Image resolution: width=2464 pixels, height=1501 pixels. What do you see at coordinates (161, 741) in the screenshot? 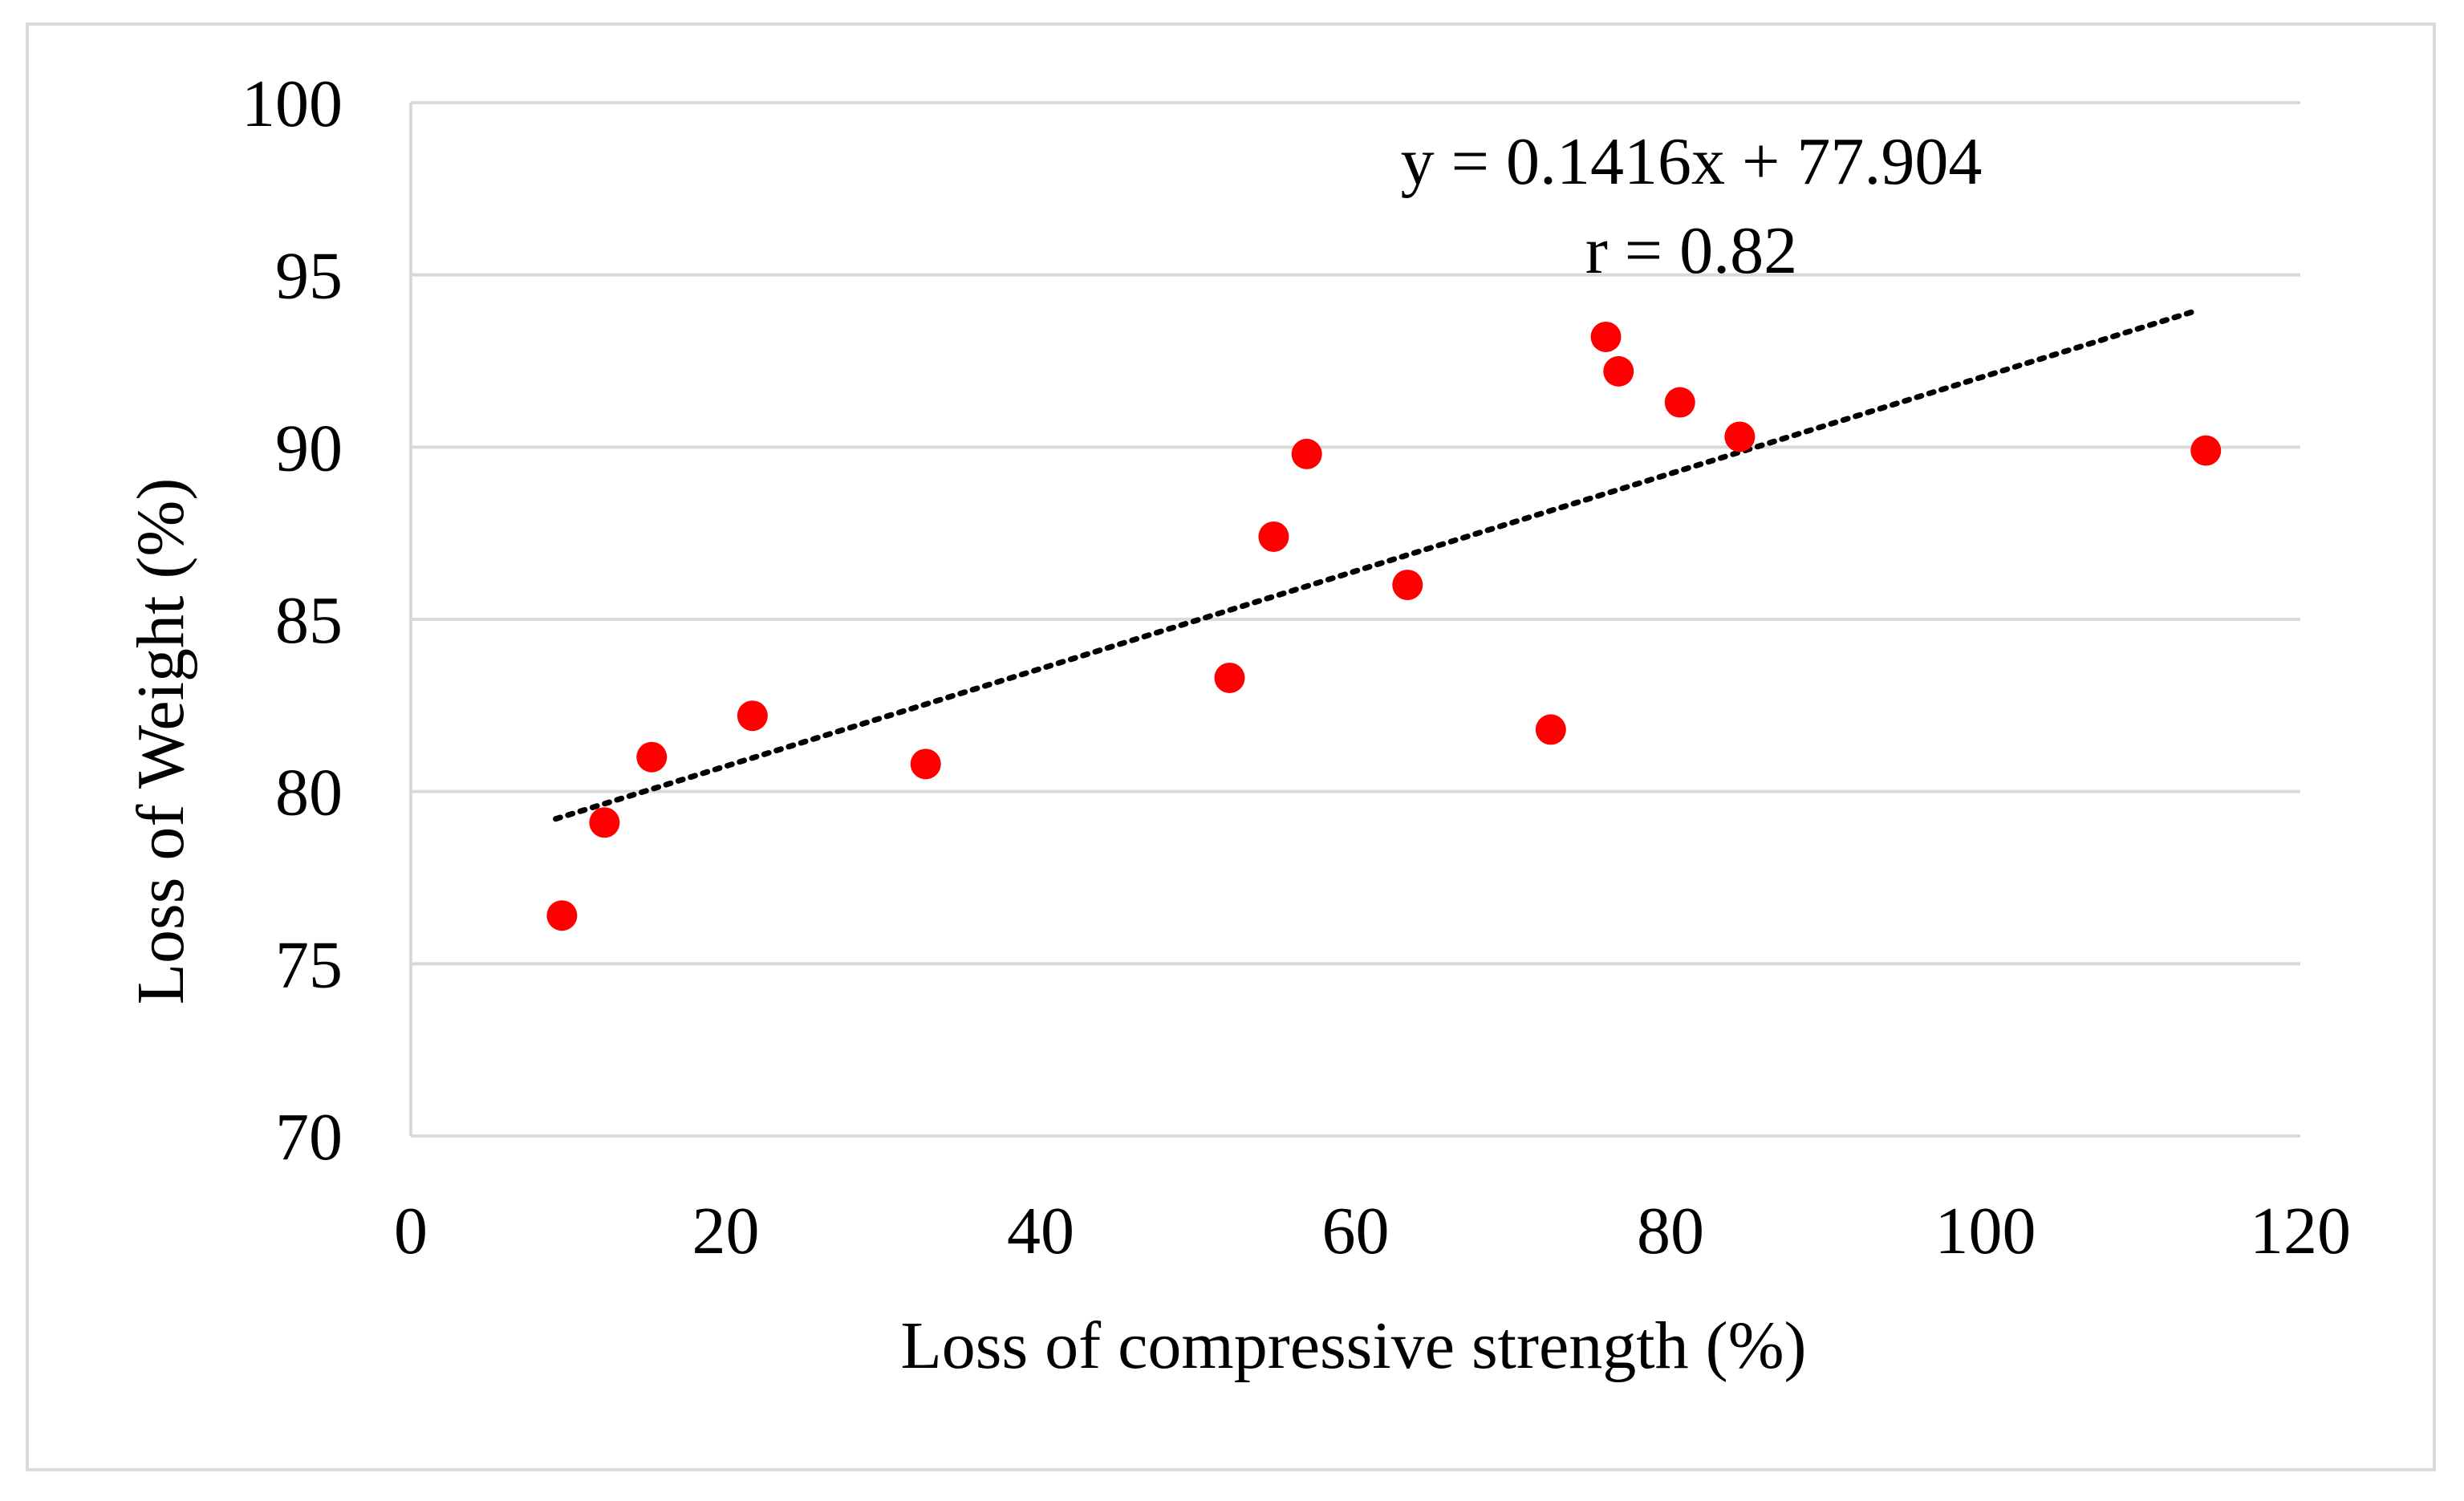
I see `y-axis-title: Loss of Weight (%)` at bounding box center [161, 741].